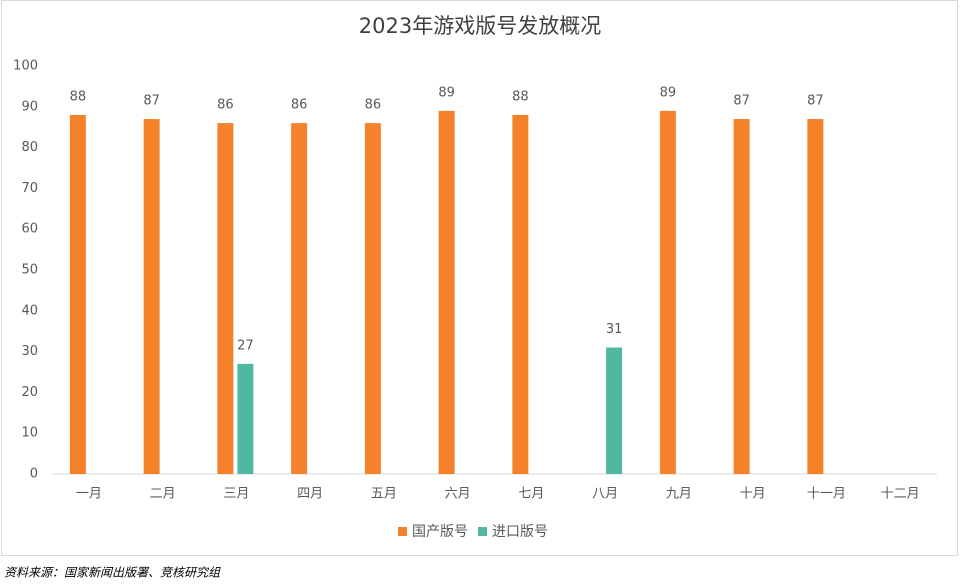 This screenshot has height=585, width=960. I want to click on legend-label: 国产版号, so click(440, 532).